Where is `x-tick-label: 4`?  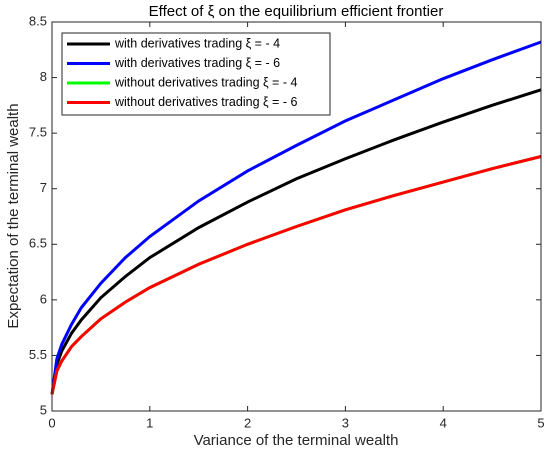 x-tick-label: 4 is located at coordinates (443, 422).